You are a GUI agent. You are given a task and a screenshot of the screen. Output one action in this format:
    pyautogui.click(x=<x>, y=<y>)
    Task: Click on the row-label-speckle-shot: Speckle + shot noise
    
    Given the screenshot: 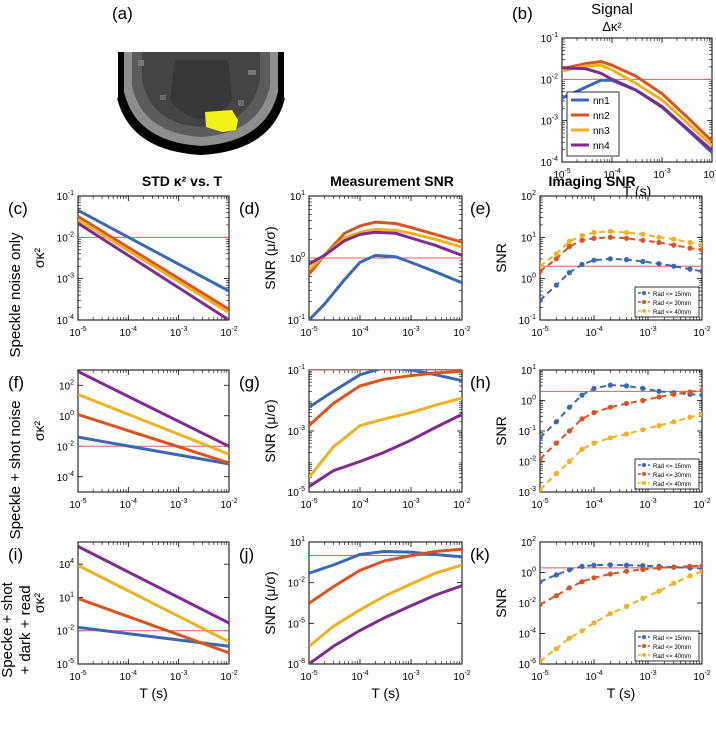 What is the action you would take?
    pyautogui.click(x=15, y=470)
    